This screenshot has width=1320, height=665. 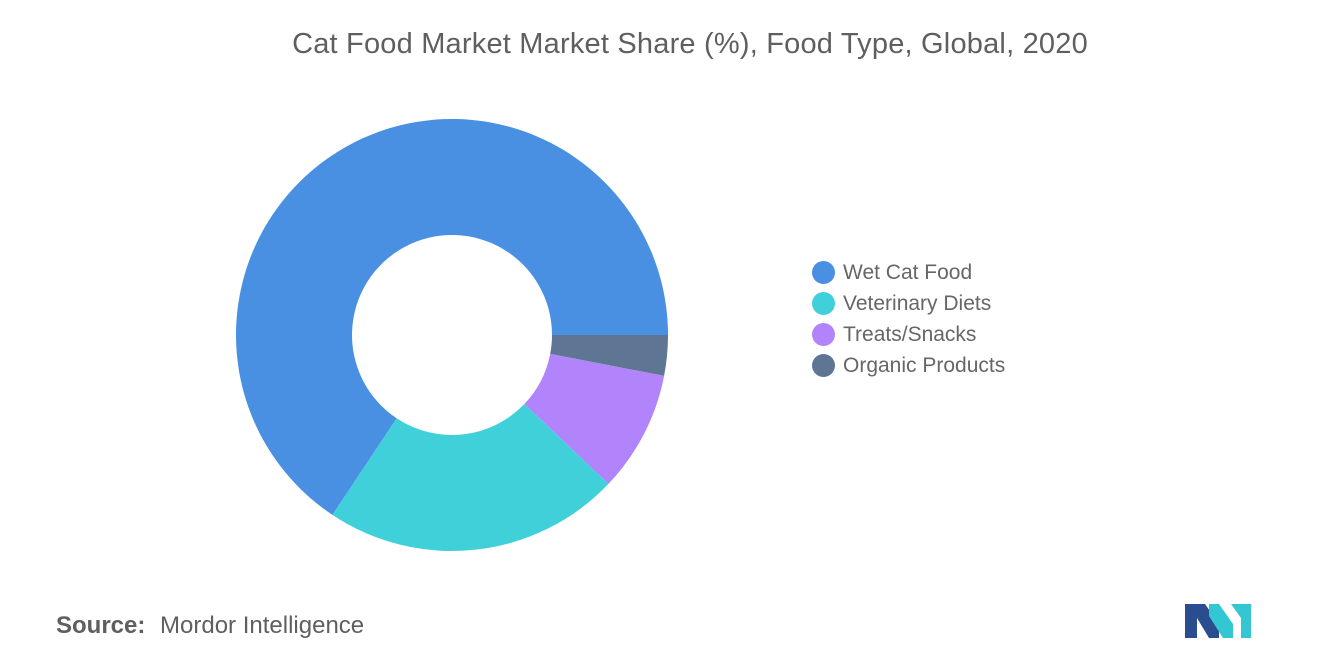 What do you see at coordinates (1221, 621) in the screenshot?
I see `logo-middle-shape` at bounding box center [1221, 621].